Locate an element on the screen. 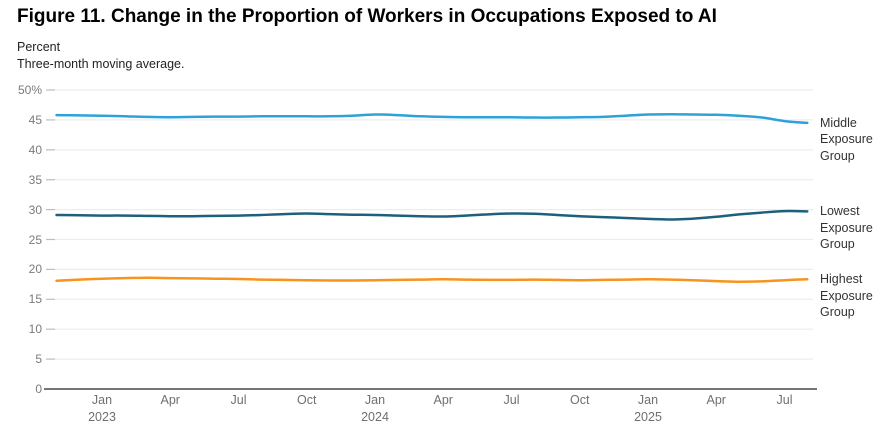 The height and width of the screenshot is (435, 893). y-axis-unit-label: Percent is located at coordinates (39, 47).